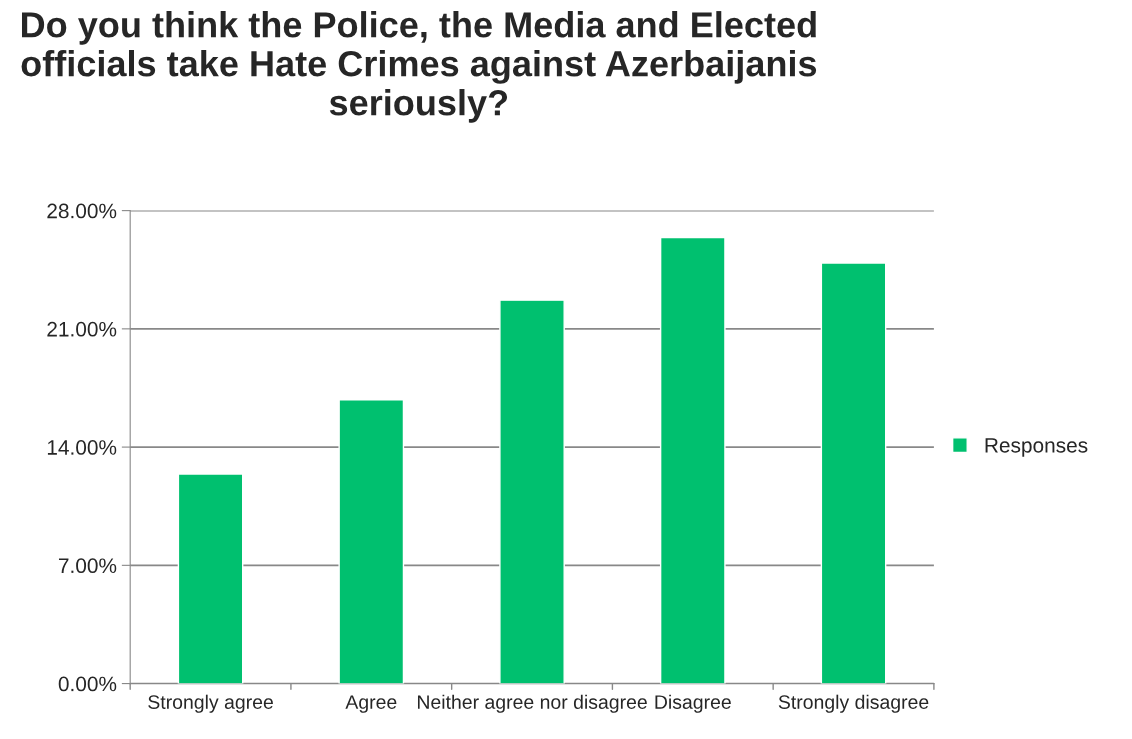 This screenshot has width=1132, height=739. I want to click on chart-title: Do you think the Police, the Media and Elected officials take Hate Crimes against Azerbaijanis seriously?, so click(419, 67).